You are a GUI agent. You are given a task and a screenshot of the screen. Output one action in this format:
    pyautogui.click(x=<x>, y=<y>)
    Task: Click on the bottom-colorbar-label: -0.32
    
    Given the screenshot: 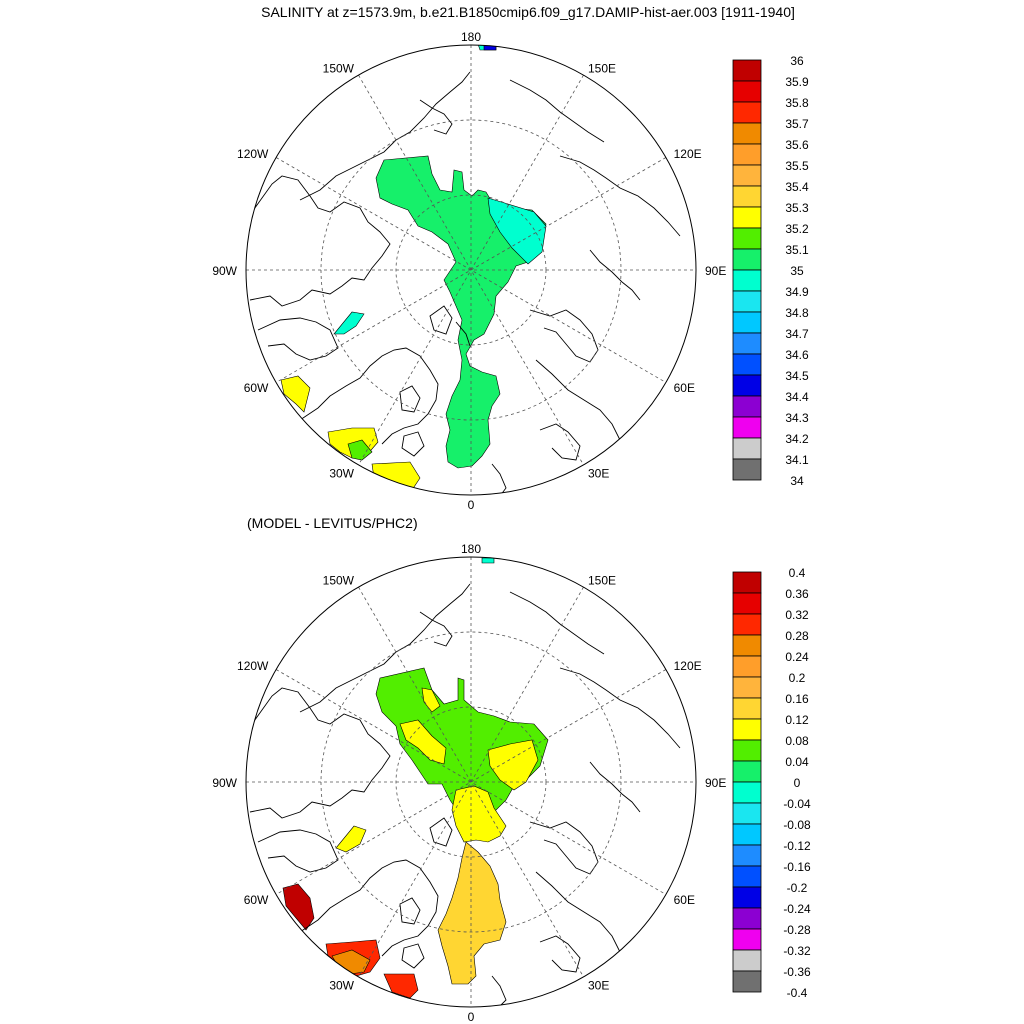 What is the action you would take?
    pyautogui.click(x=797, y=951)
    